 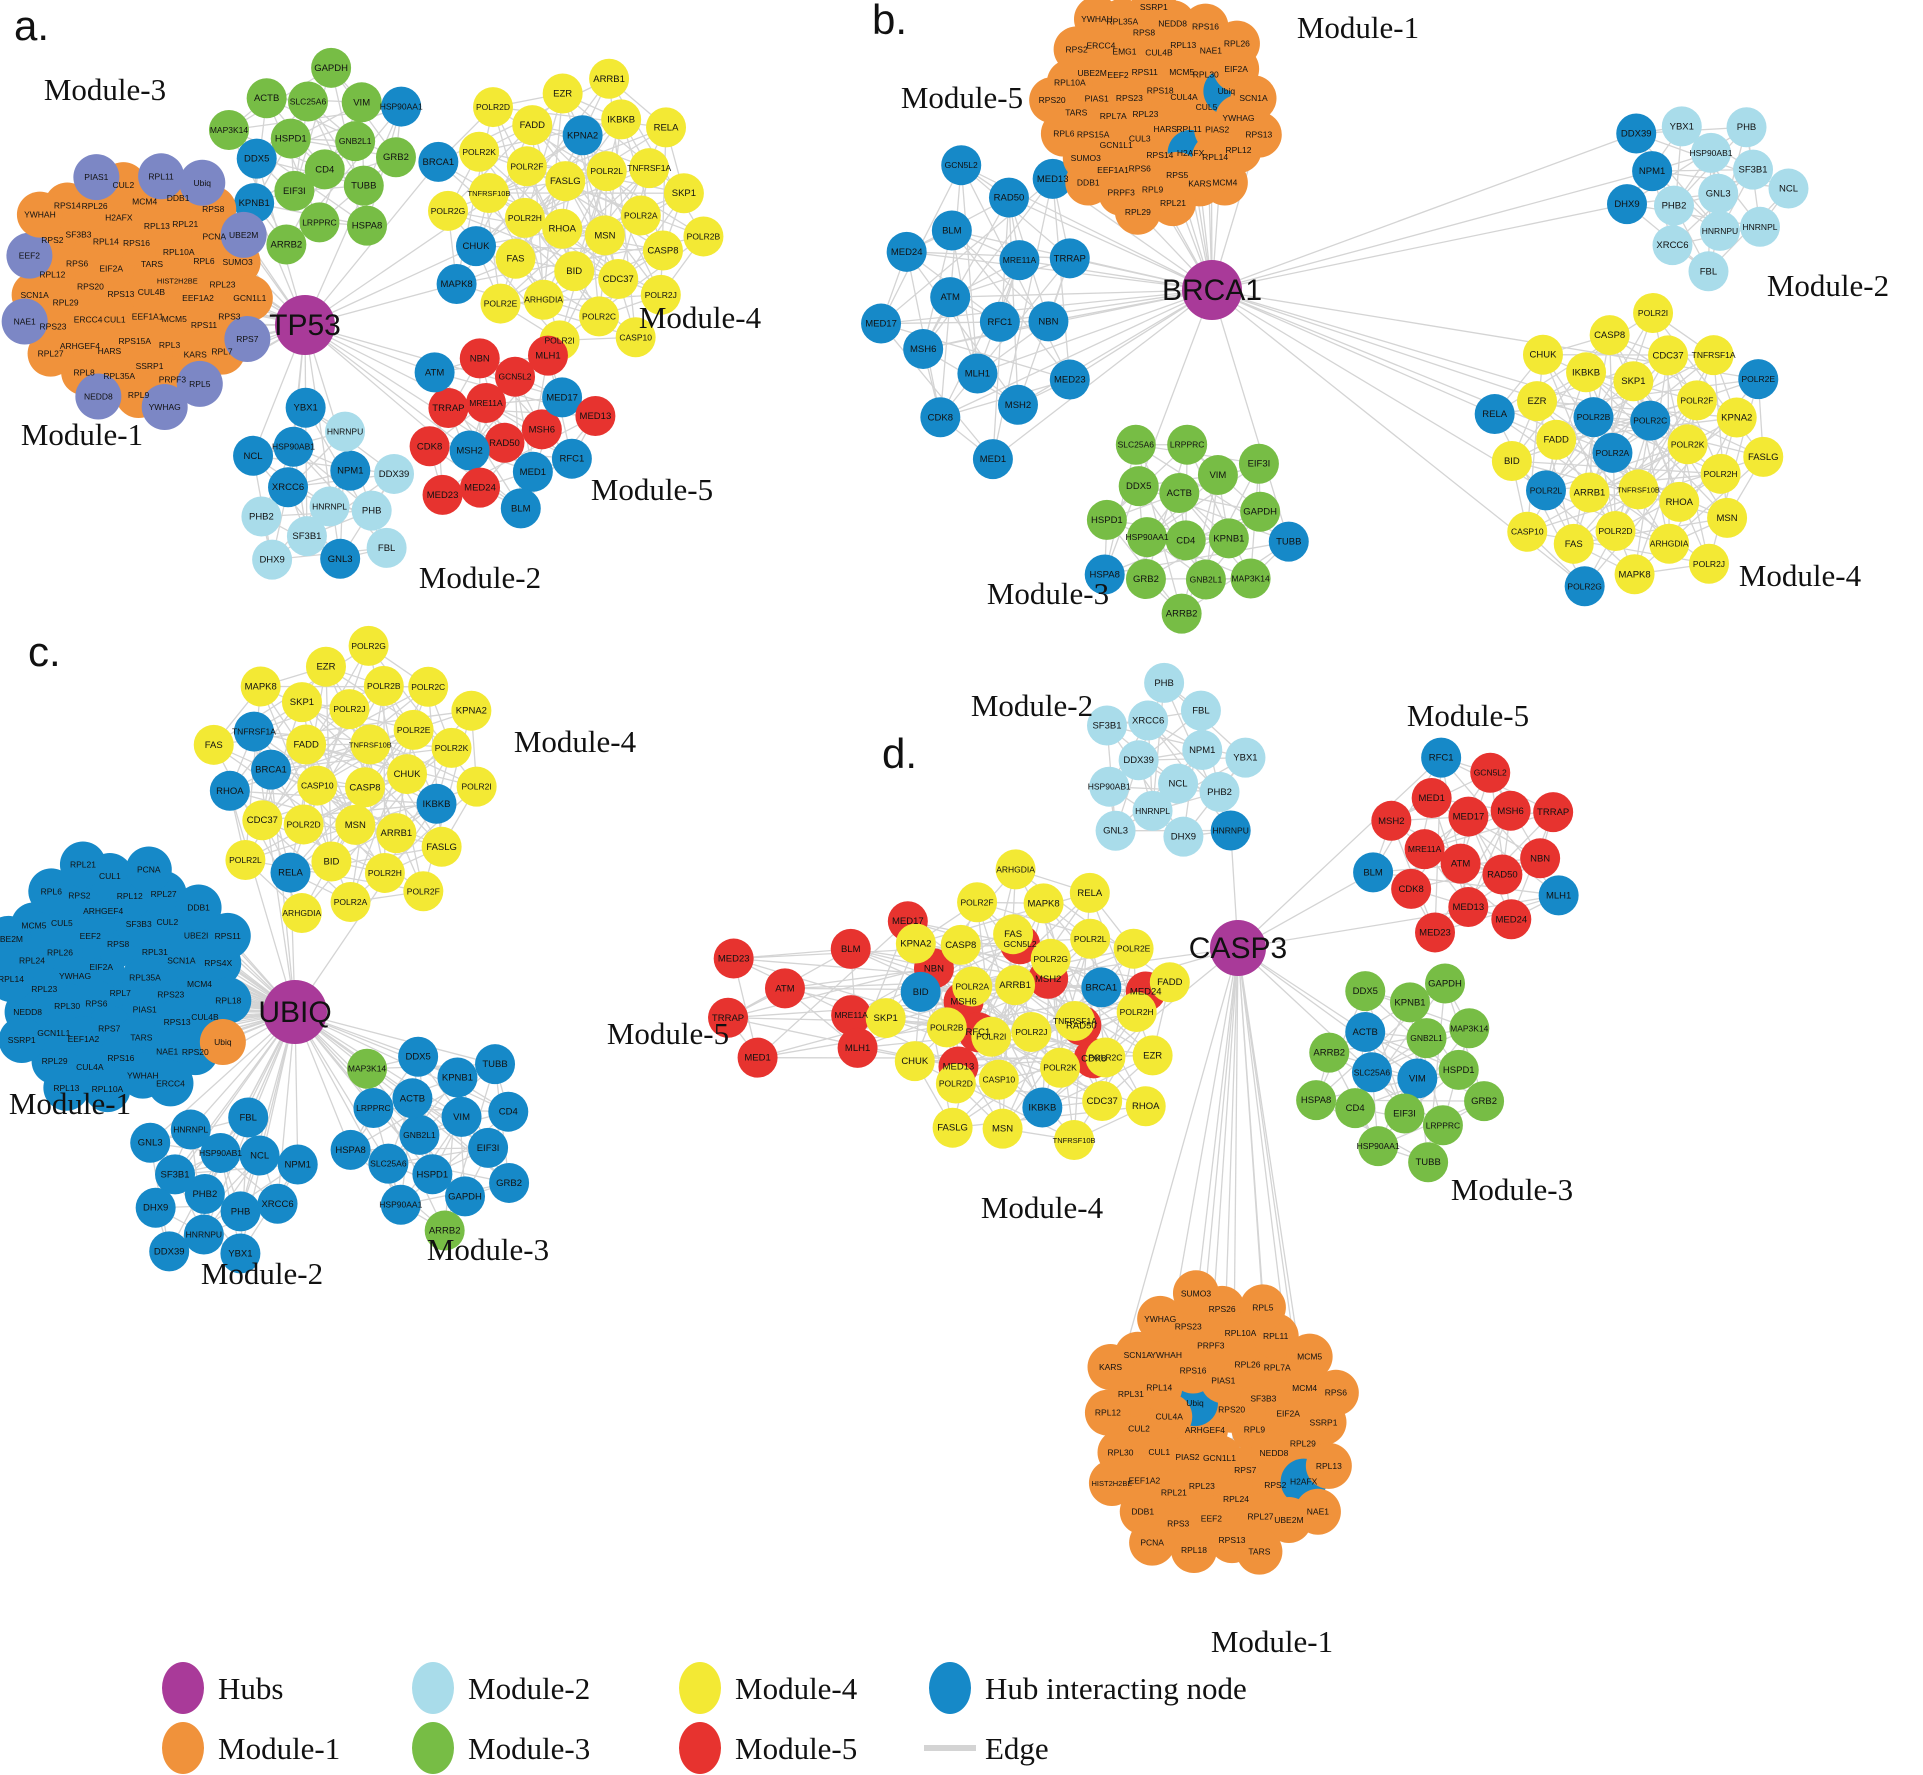 What do you see at coordinates (1250, 578) in the screenshot?
I see `node-MAP3K14` at bounding box center [1250, 578].